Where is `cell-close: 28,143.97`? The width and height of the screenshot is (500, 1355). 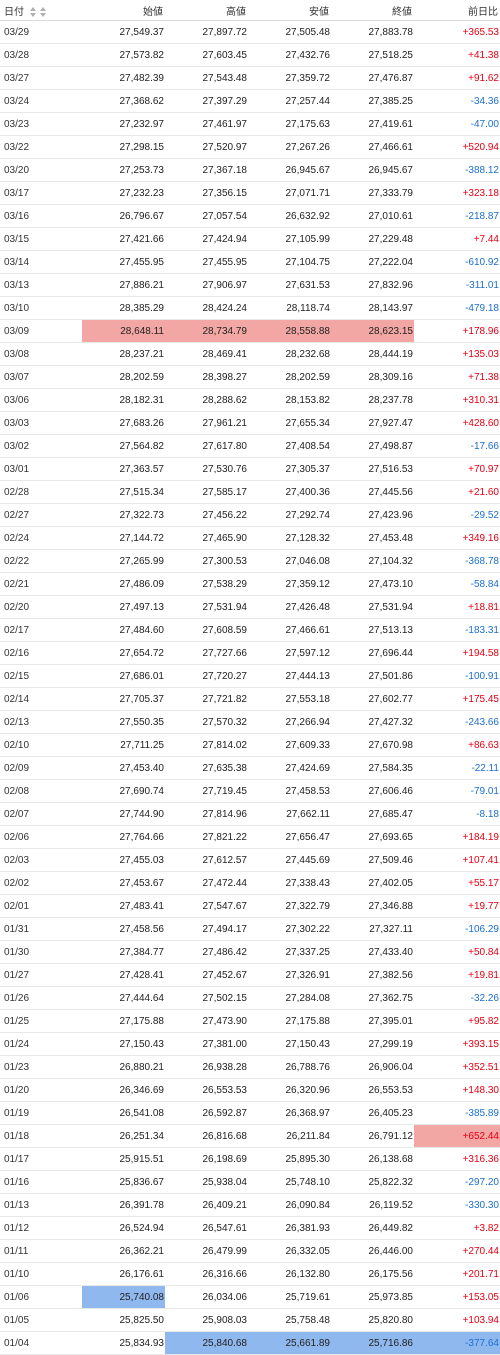 cell-close: 28,143.97 is located at coordinates (372, 308).